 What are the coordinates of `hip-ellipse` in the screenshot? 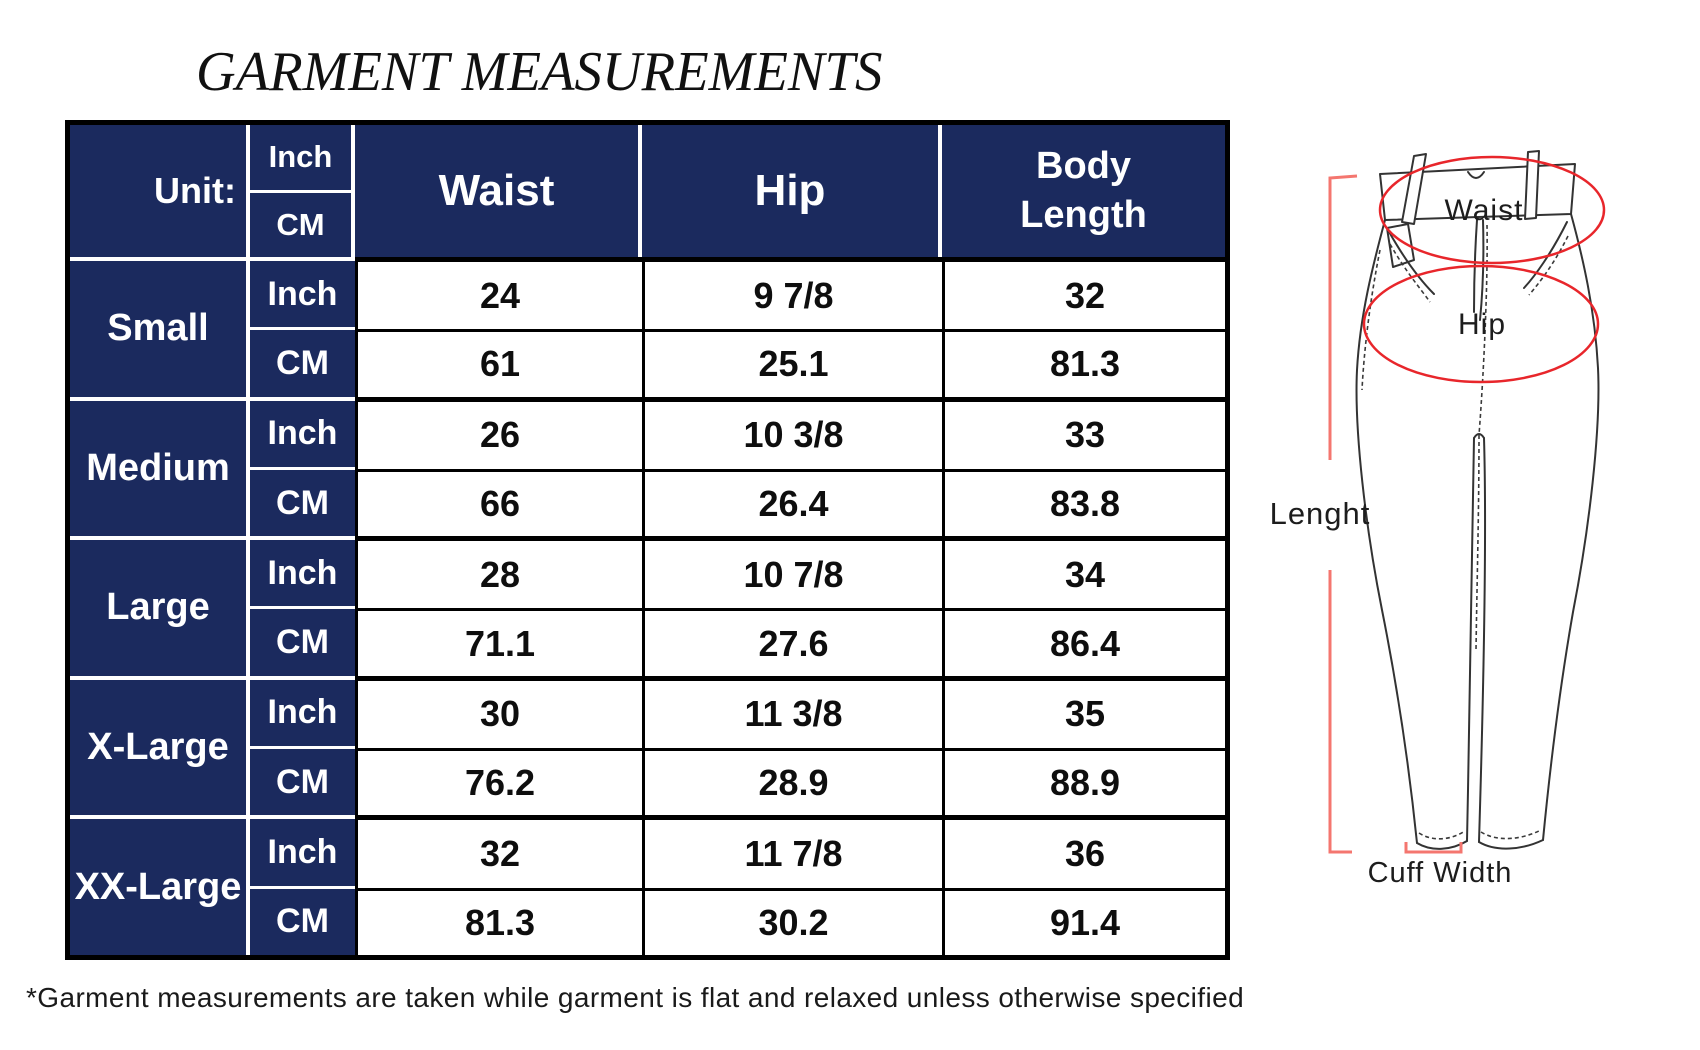 It's located at (1481, 324).